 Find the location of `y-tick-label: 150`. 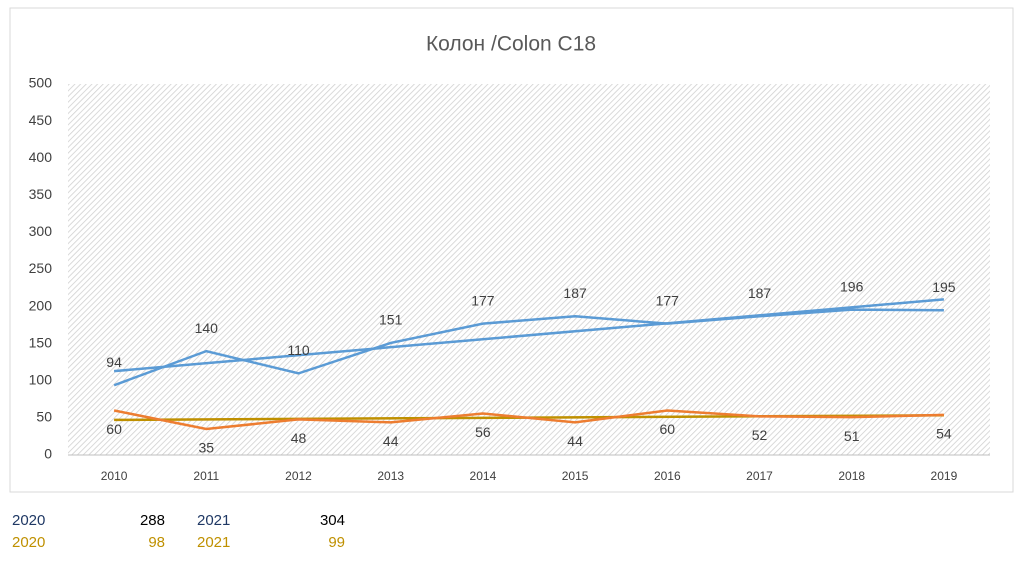

y-tick-label: 150 is located at coordinates (41, 342).